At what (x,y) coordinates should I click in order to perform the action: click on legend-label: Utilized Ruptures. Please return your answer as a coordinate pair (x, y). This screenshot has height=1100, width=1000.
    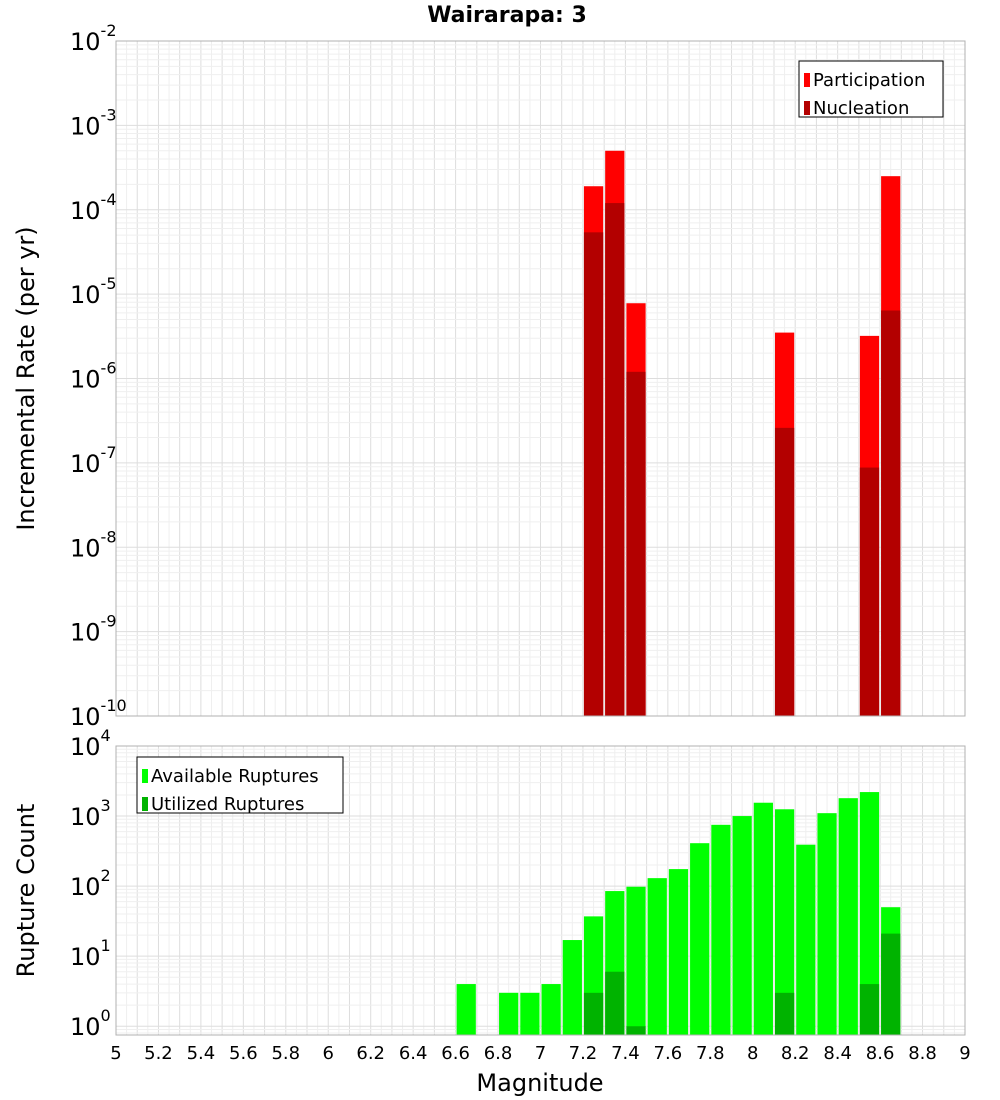
    Looking at the image, I should click on (227, 804).